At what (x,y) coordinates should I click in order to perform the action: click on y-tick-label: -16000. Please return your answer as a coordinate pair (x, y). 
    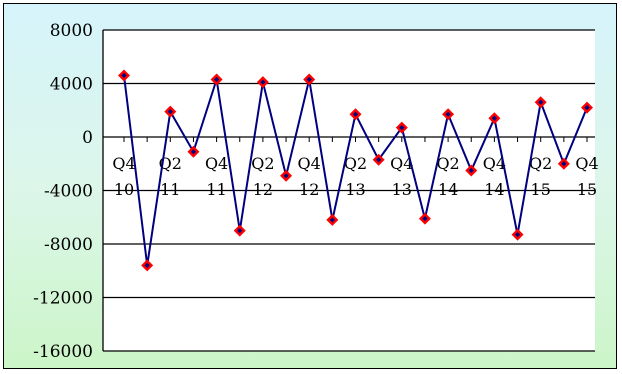
    Looking at the image, I should click on (63, 352).